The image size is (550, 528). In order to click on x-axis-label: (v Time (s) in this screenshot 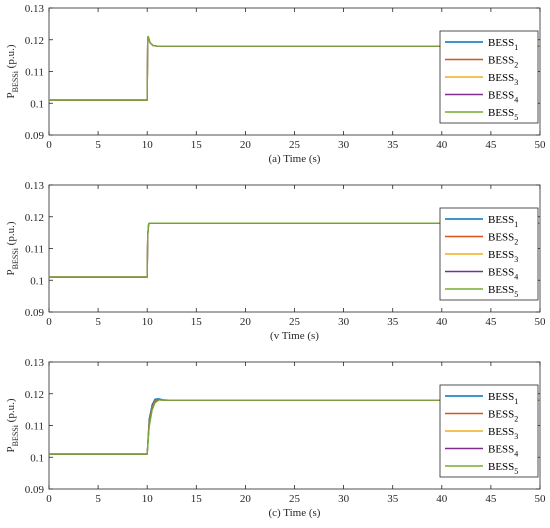, I will do `click(294, 336)`.